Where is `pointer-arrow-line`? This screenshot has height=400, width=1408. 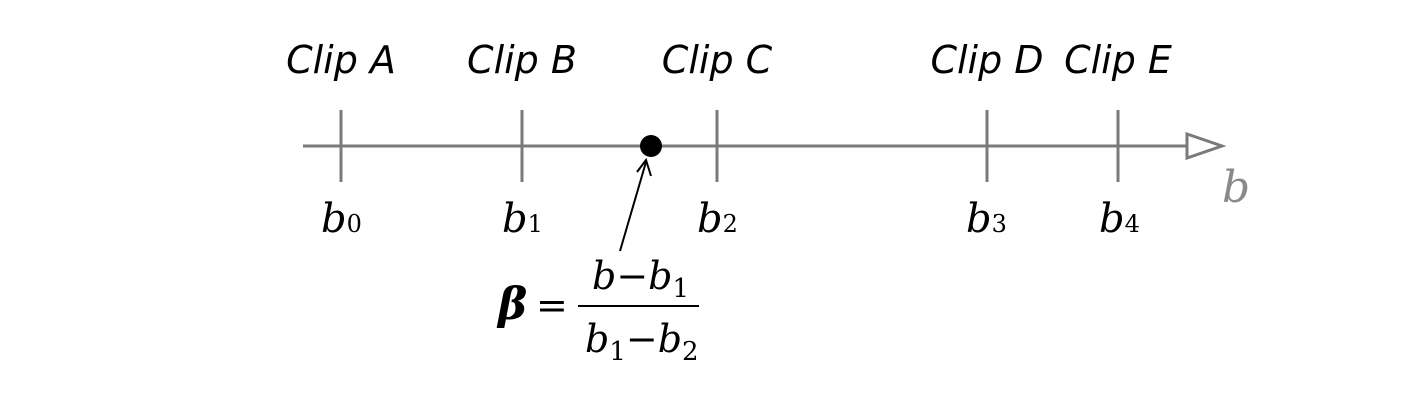
pointer-arrow-line is located at coordinates (633, 206).